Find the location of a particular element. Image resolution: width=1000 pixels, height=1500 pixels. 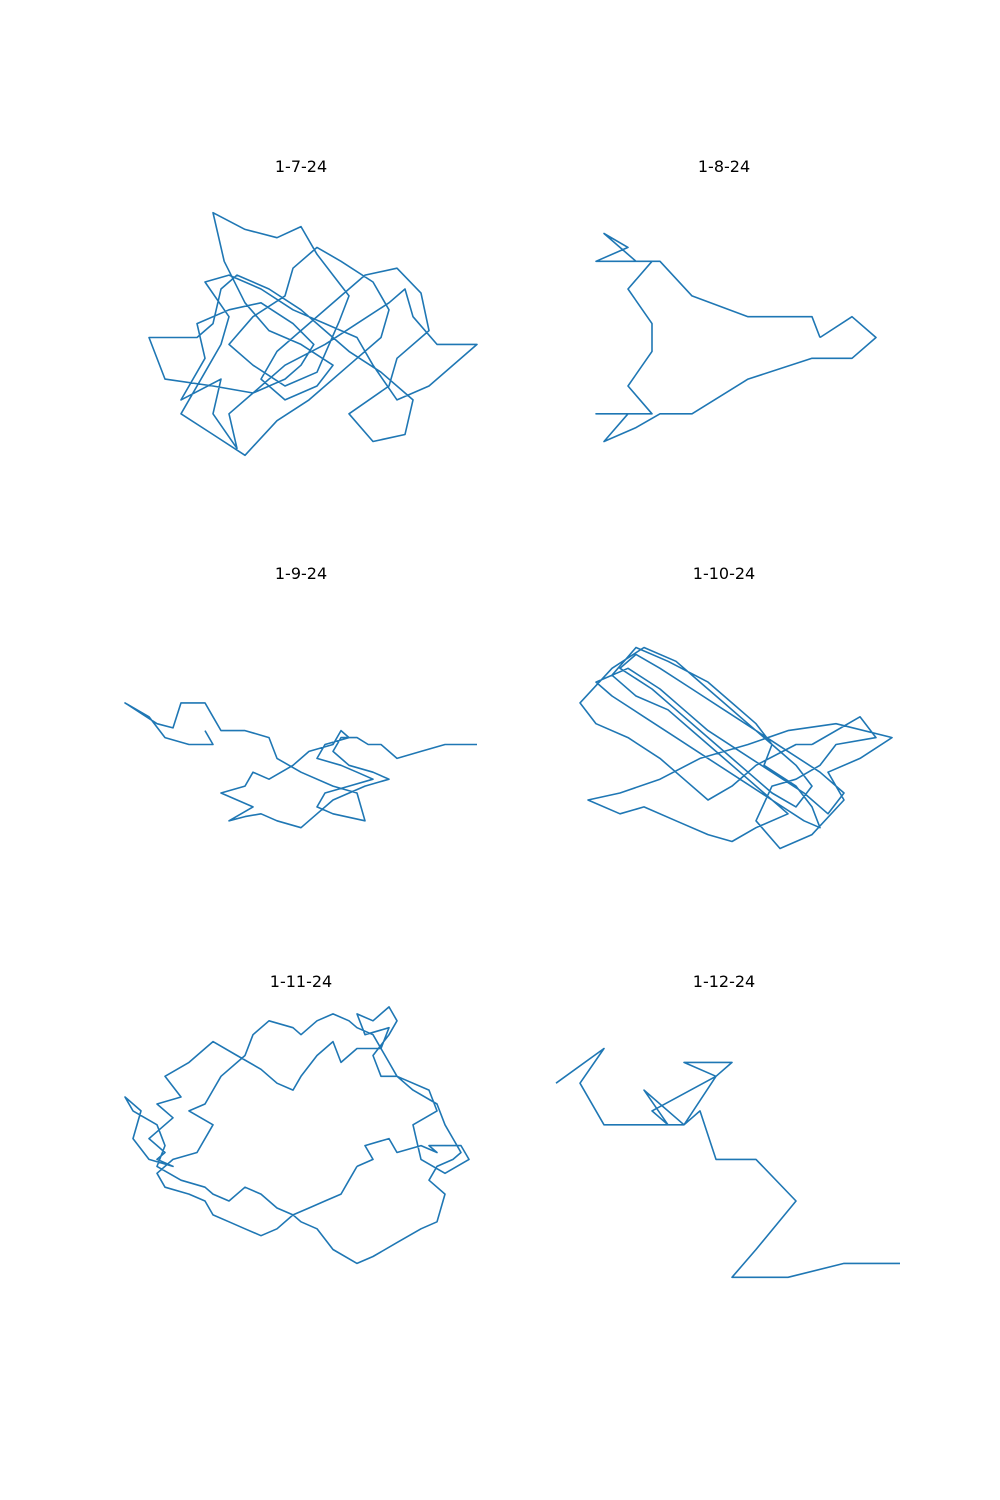

panel-title: 1-10-24 is located at coordinates (724, 573).